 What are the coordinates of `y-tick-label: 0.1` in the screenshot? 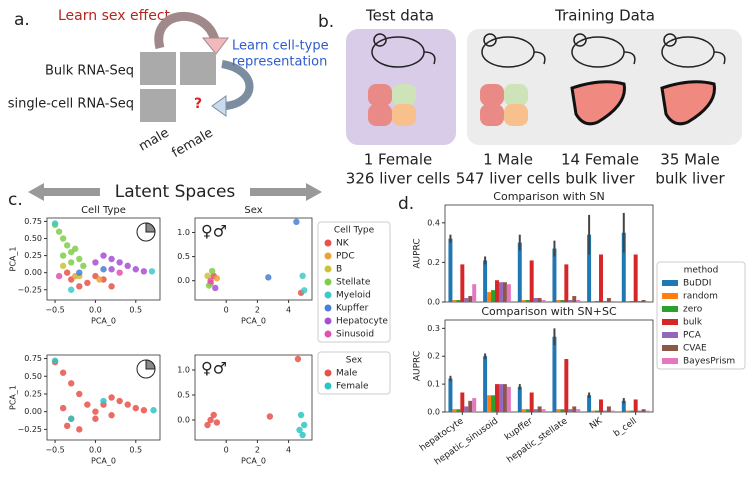 It's located at (433, 384).